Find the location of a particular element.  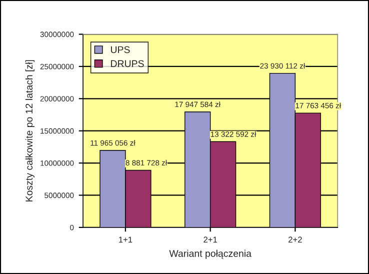

x-tick-label: 1+1 is located at coordinates (125, 239).